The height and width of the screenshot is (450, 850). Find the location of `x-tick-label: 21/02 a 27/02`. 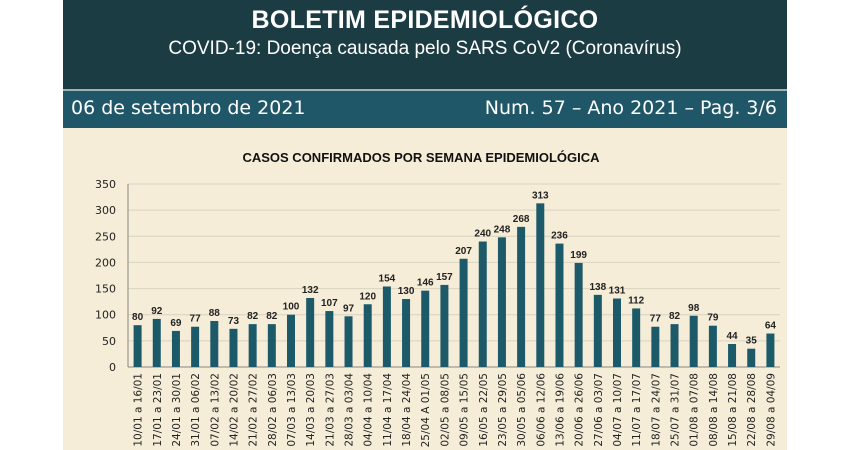

x-tick-label: 21/02 a 27/02 is located at coordinates (254, 410).